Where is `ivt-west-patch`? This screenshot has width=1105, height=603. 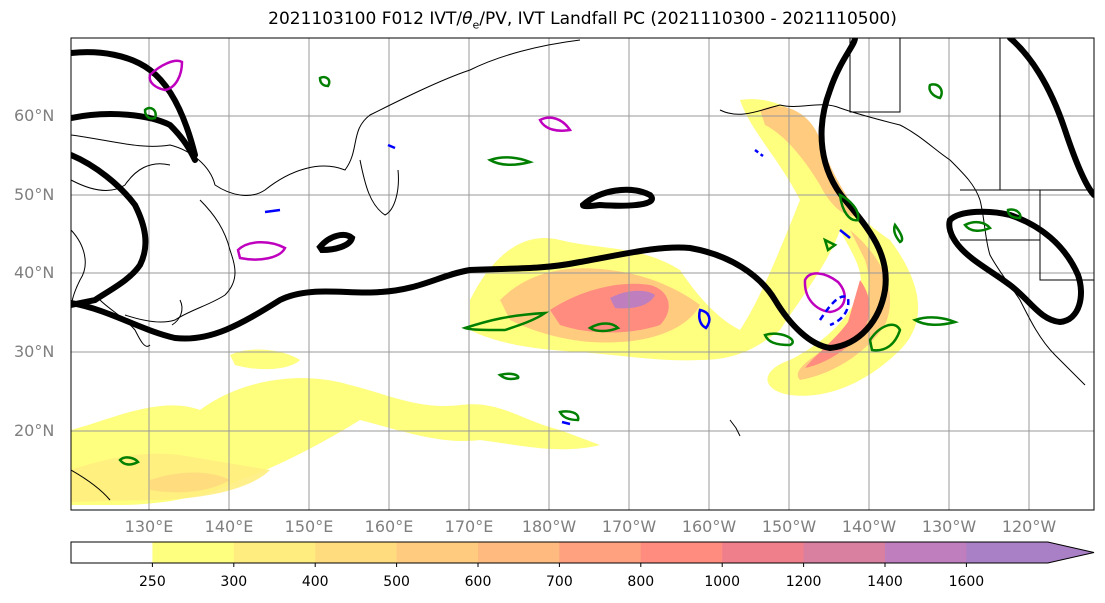
ivt-west-patch is located at coordinates (265, 359).